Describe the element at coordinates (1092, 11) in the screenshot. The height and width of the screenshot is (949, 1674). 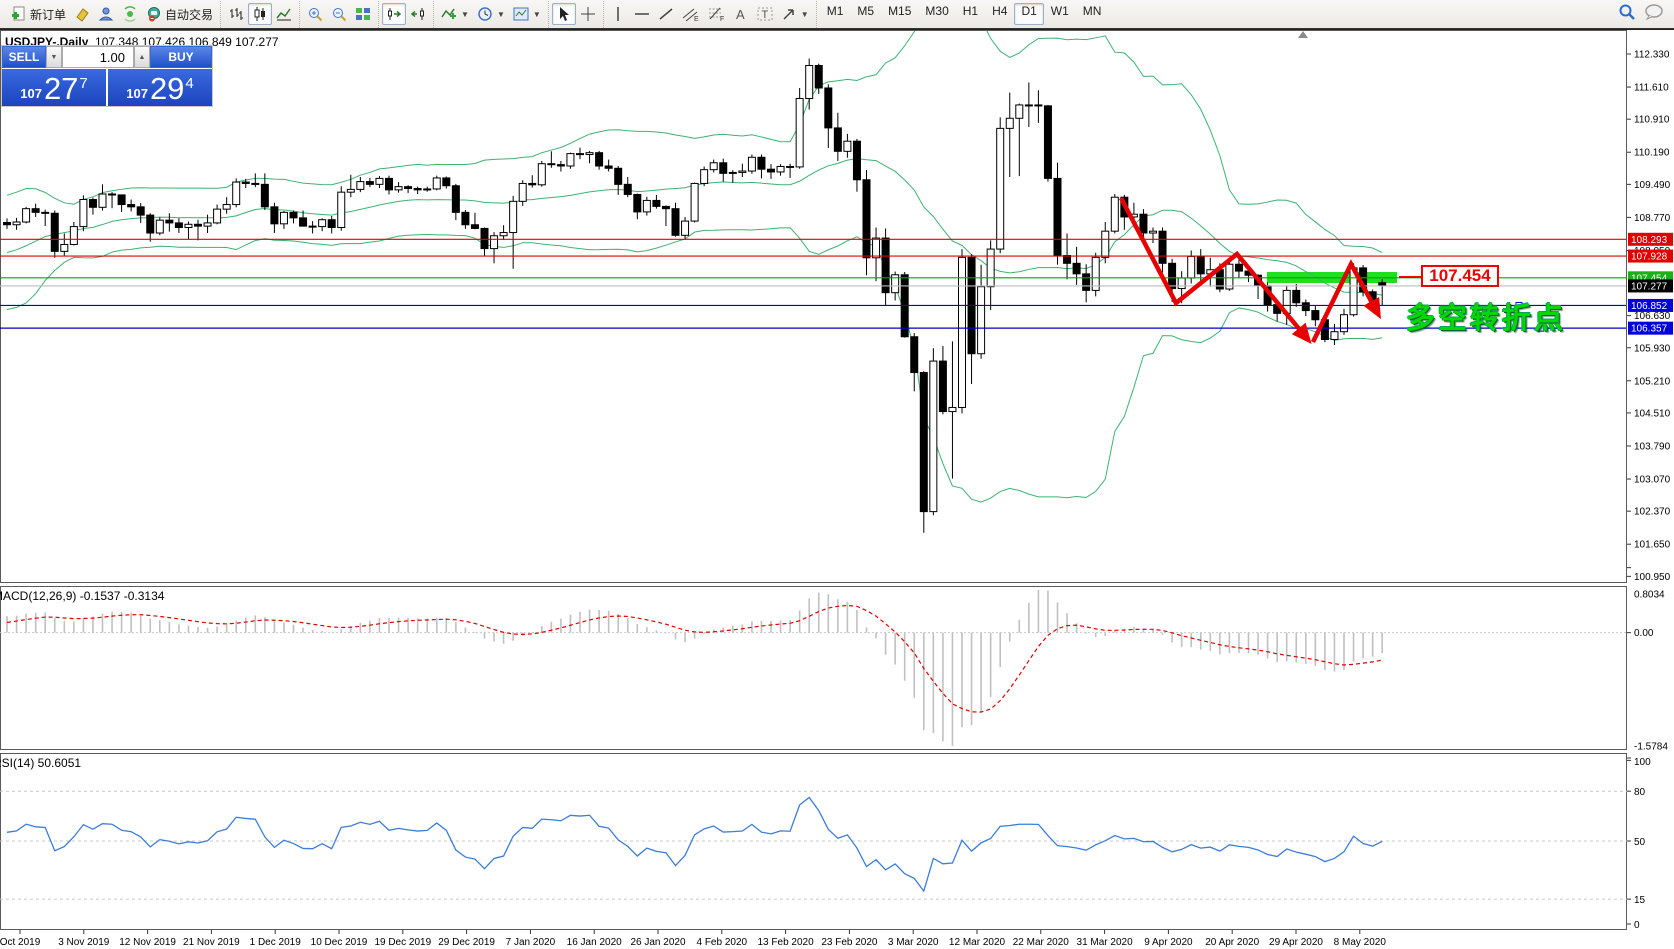
I see `timeframe-mn: MN` at that location.